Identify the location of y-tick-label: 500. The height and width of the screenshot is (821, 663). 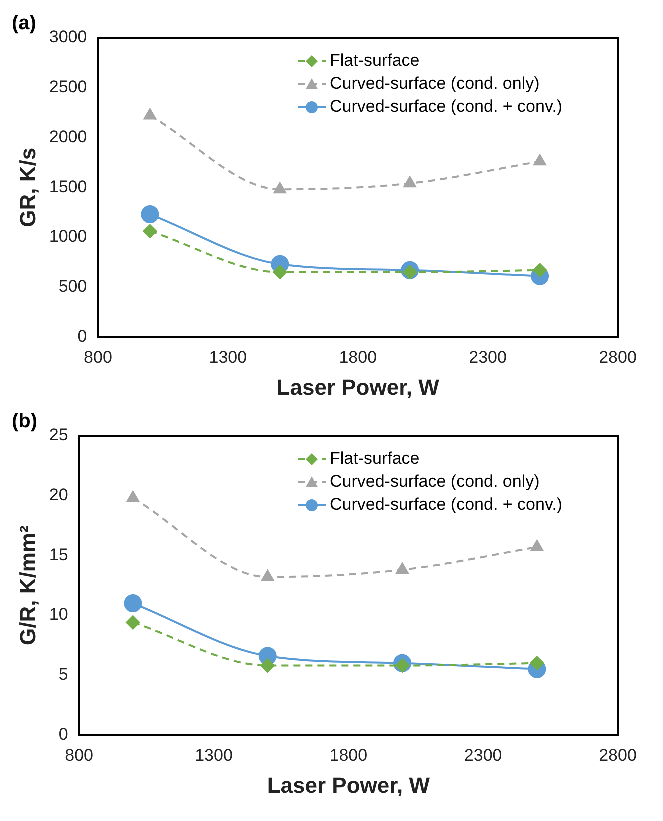
(73, 286).